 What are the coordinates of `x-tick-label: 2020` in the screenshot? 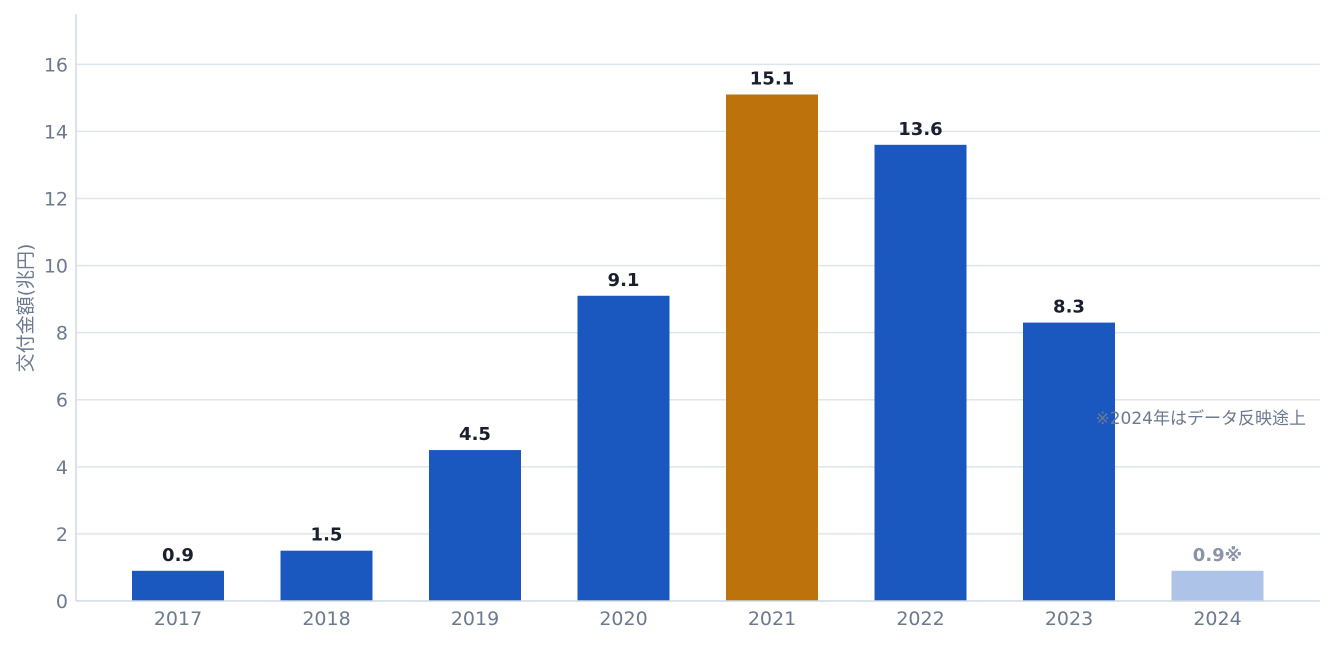 It's located at (623, 619).